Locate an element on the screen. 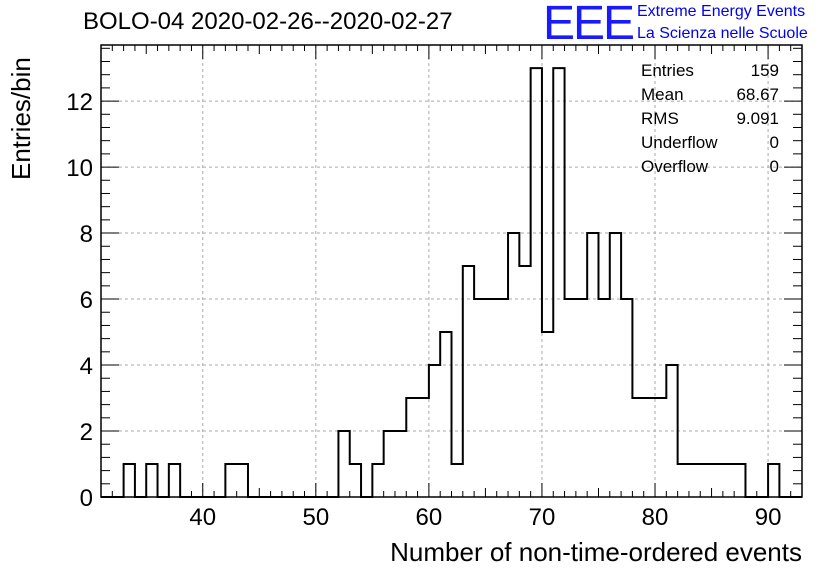  stats-value: 9.091 is located at coordinates (757, 118).